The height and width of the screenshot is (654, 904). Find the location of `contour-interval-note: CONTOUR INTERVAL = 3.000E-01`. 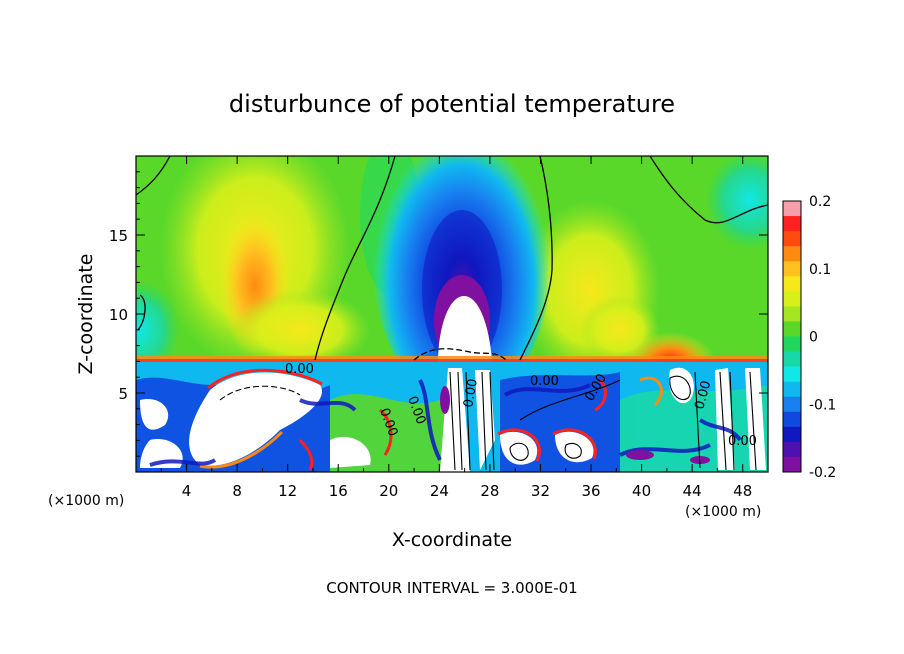

contour-interval-note: CONTOUR INTERVAL = 3.000E-01 is located at coordinates (451, 588).